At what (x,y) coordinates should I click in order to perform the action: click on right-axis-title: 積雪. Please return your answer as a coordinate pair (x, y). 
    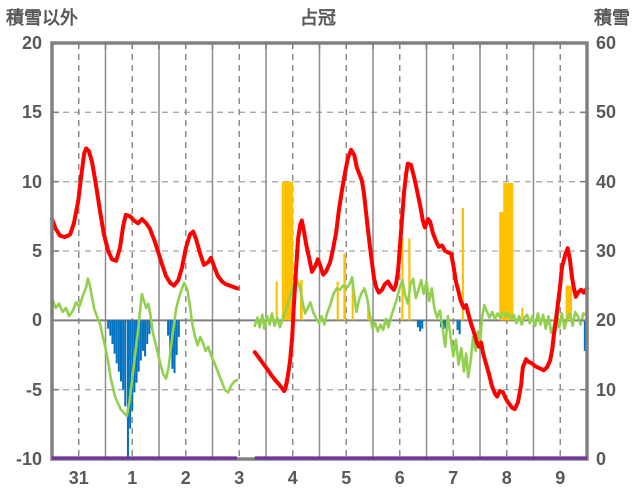
    Looking at the image, I should click on (612, 18).